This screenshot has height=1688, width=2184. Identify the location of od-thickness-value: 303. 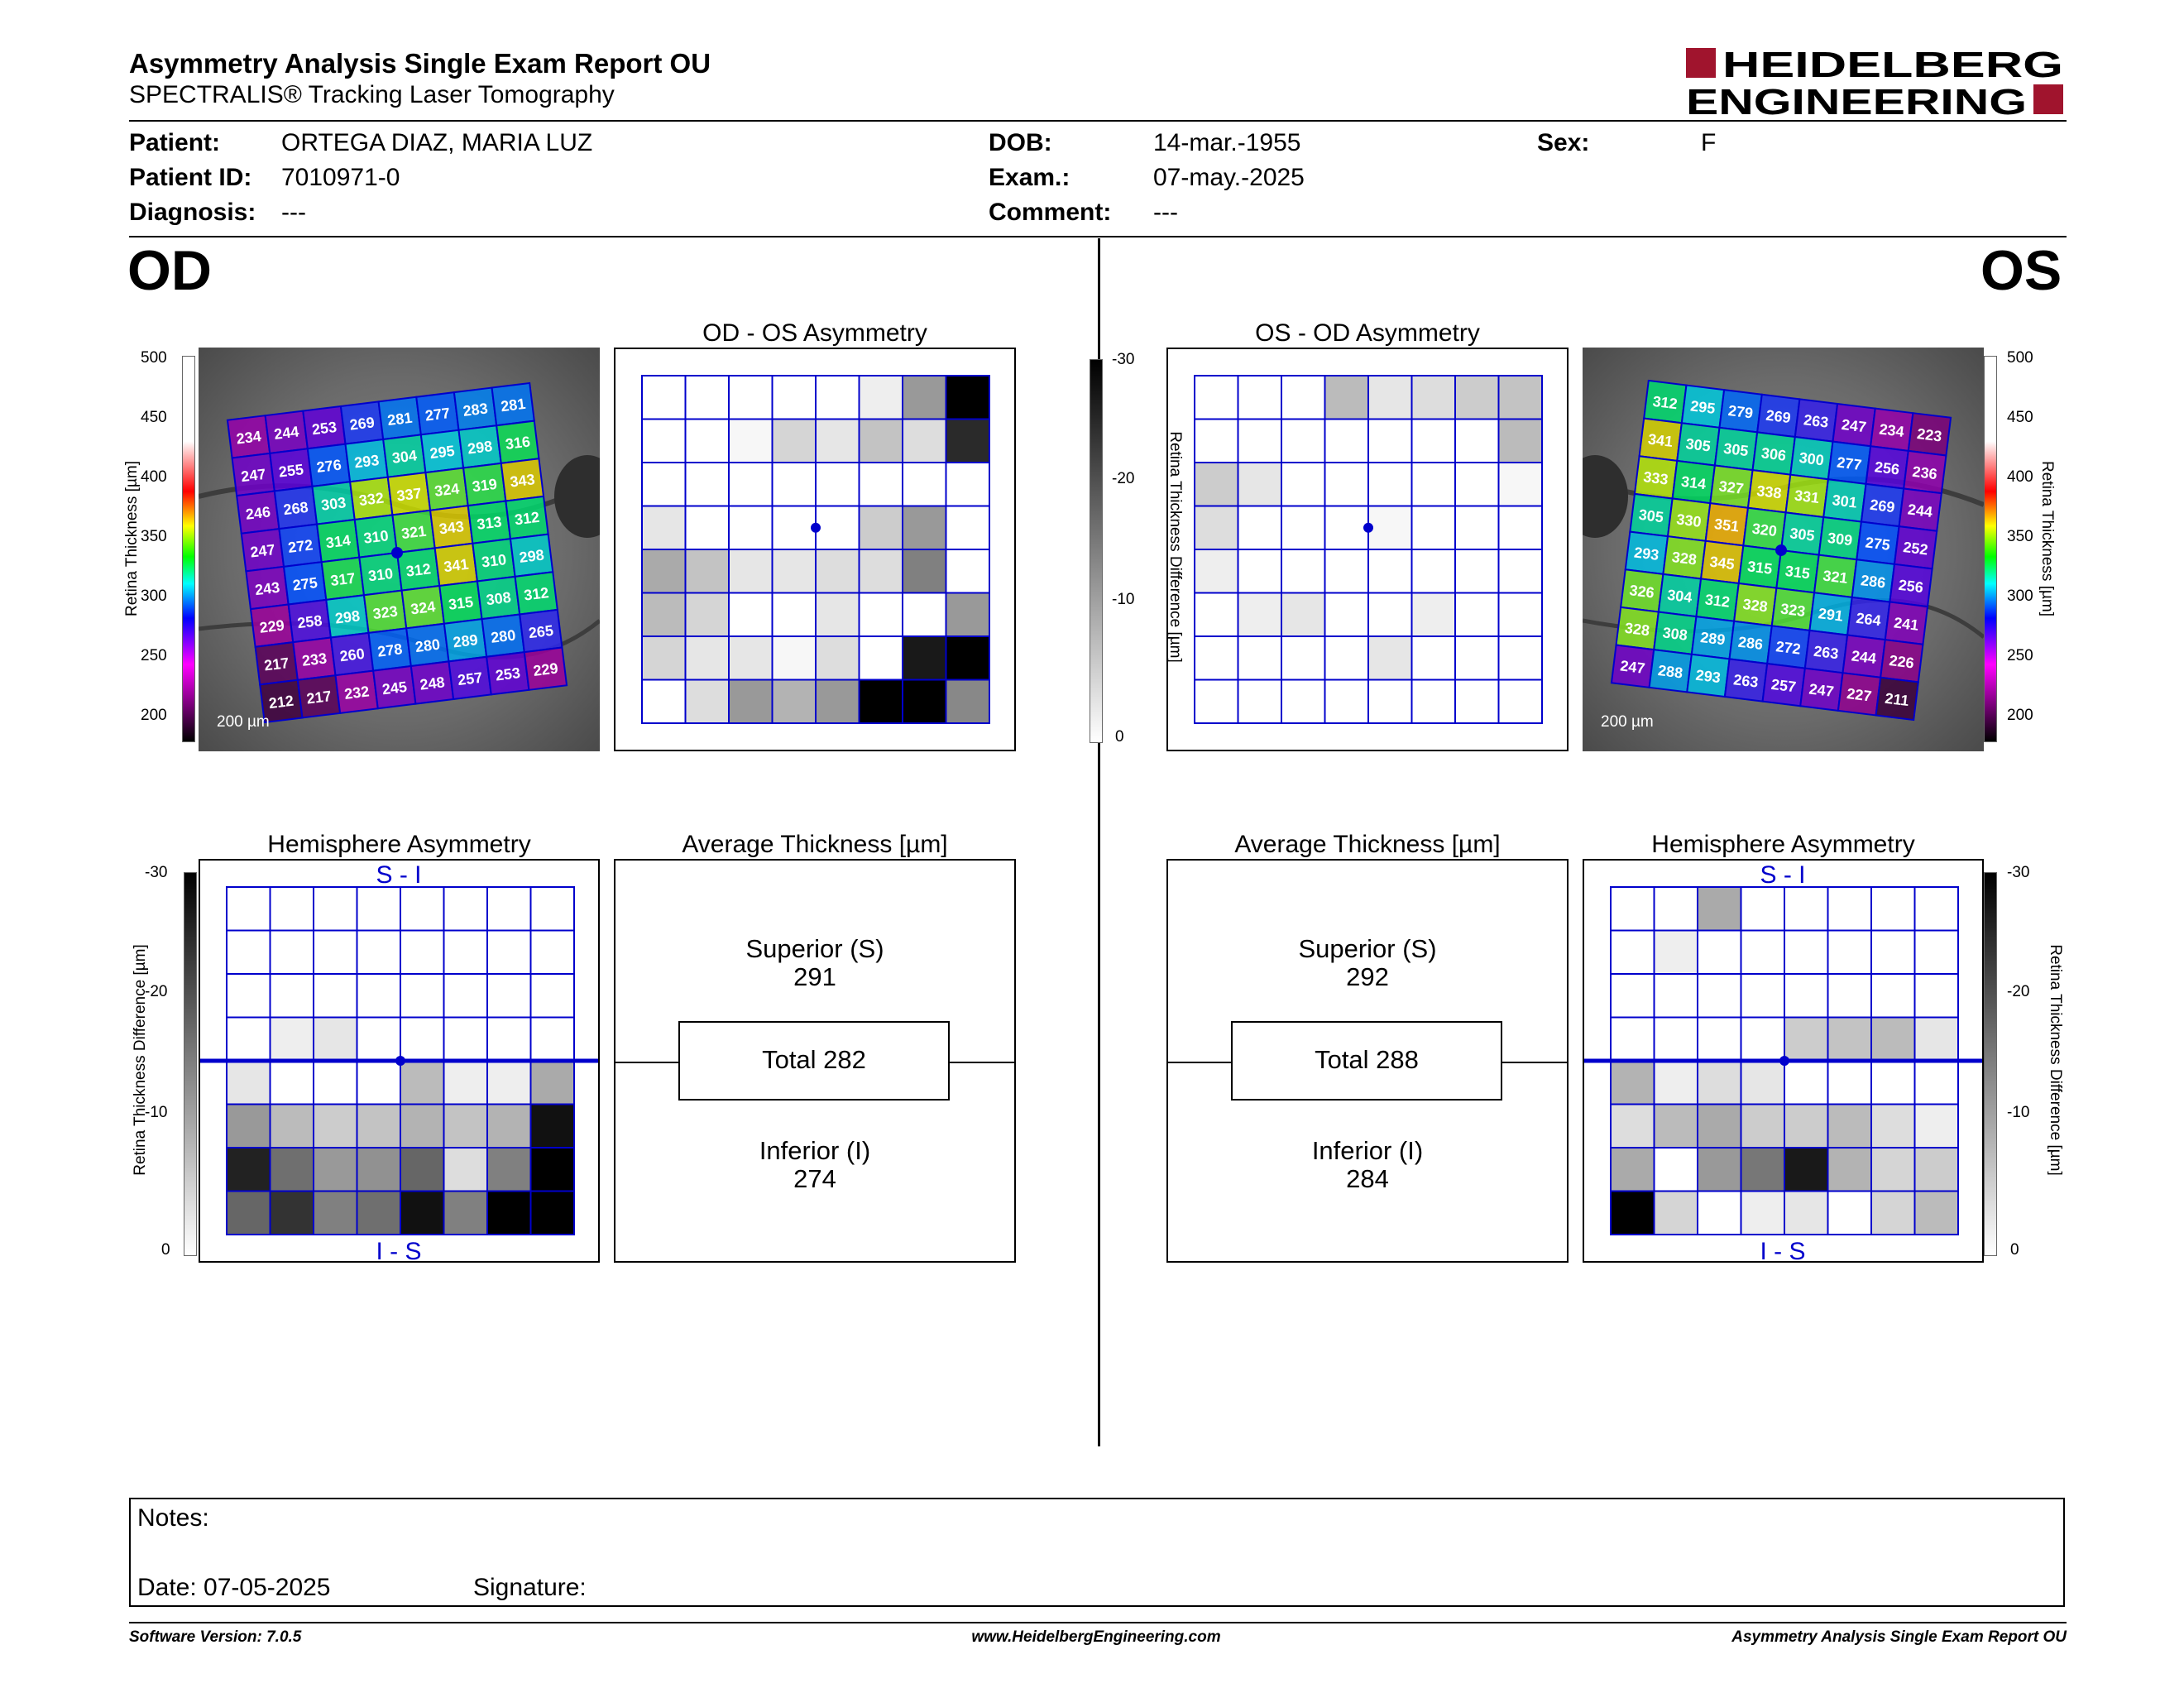
(333, 504).